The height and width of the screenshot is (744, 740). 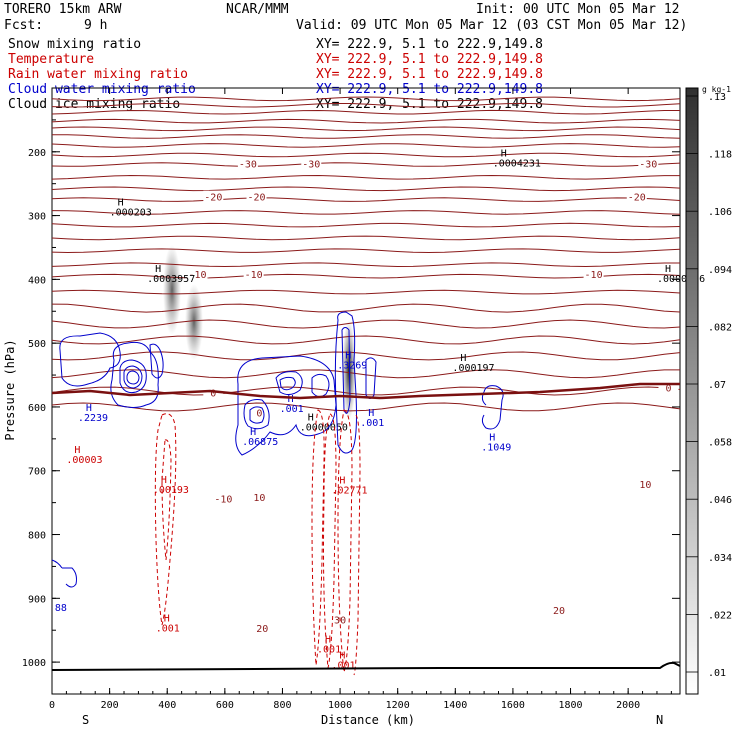 I want to click on colorbar-label: .07, so click(x=717, y=385).